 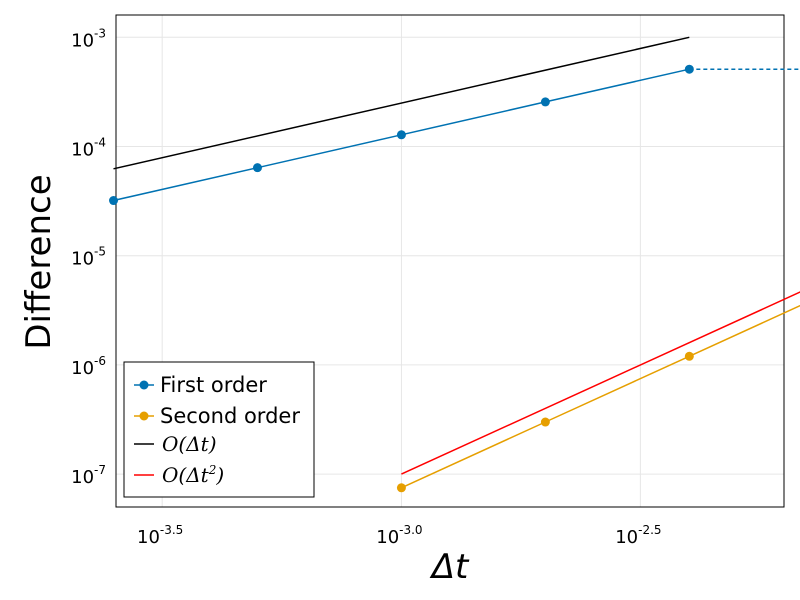 I want to click on legend-box, so click(x=219, y=429).